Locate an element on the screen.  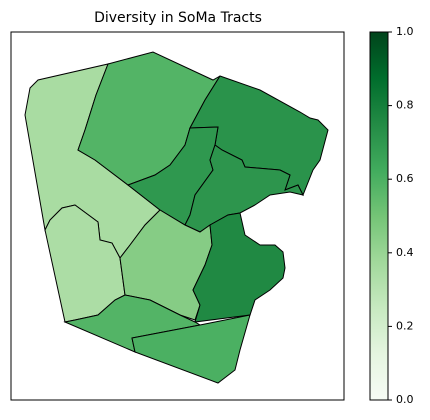
colorbar-tick-label: 0.6 is located at coordinates (405, 178).